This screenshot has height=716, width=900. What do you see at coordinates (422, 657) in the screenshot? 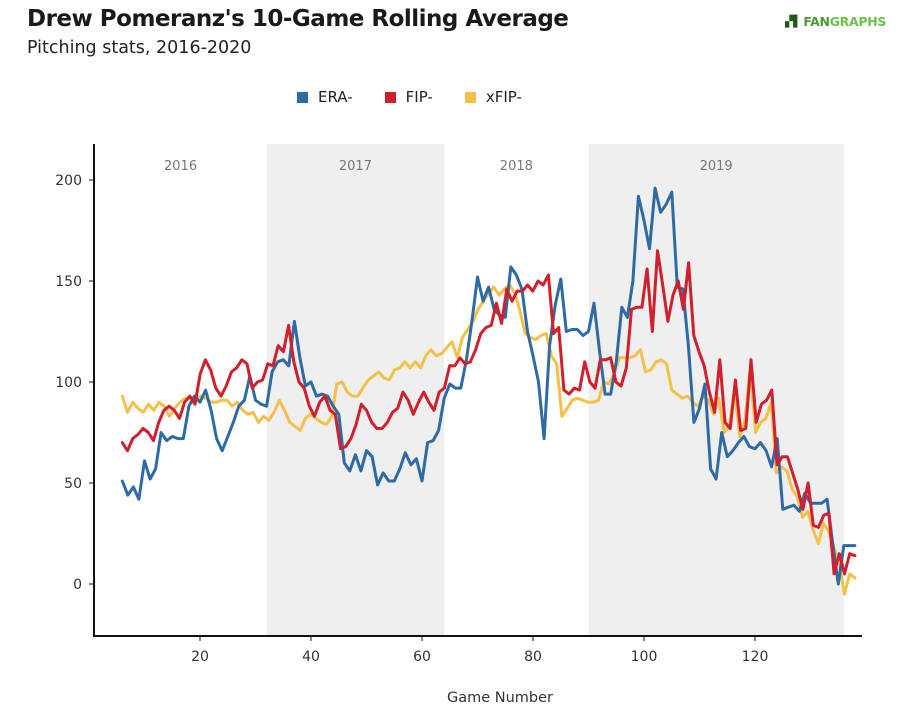
I see `x-tick-label: 60` at bounding box center [422, 657].